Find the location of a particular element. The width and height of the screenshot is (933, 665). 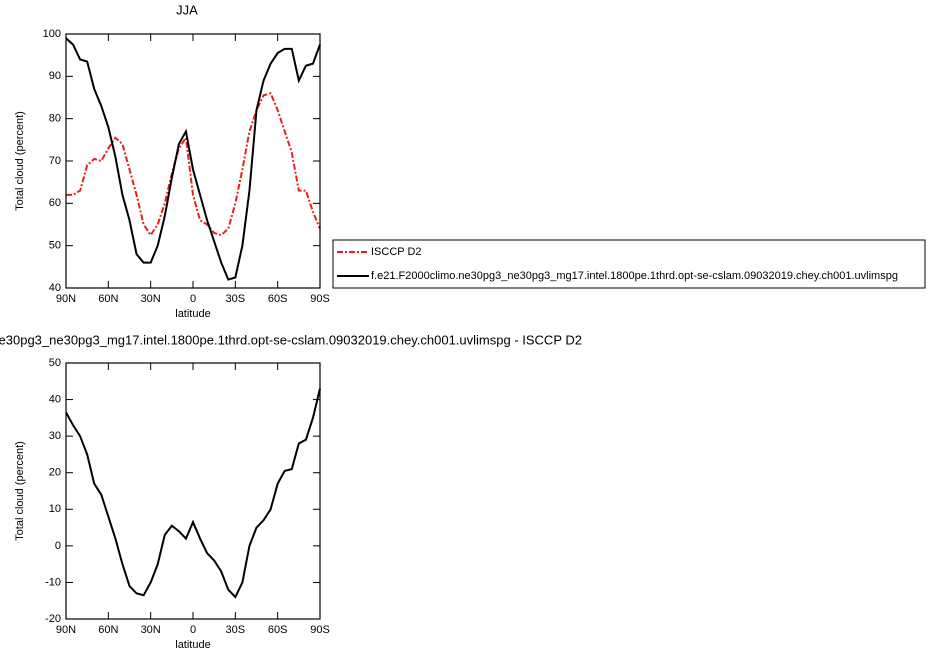

y-tick-label: 0 is located at coordinates (58, 546).